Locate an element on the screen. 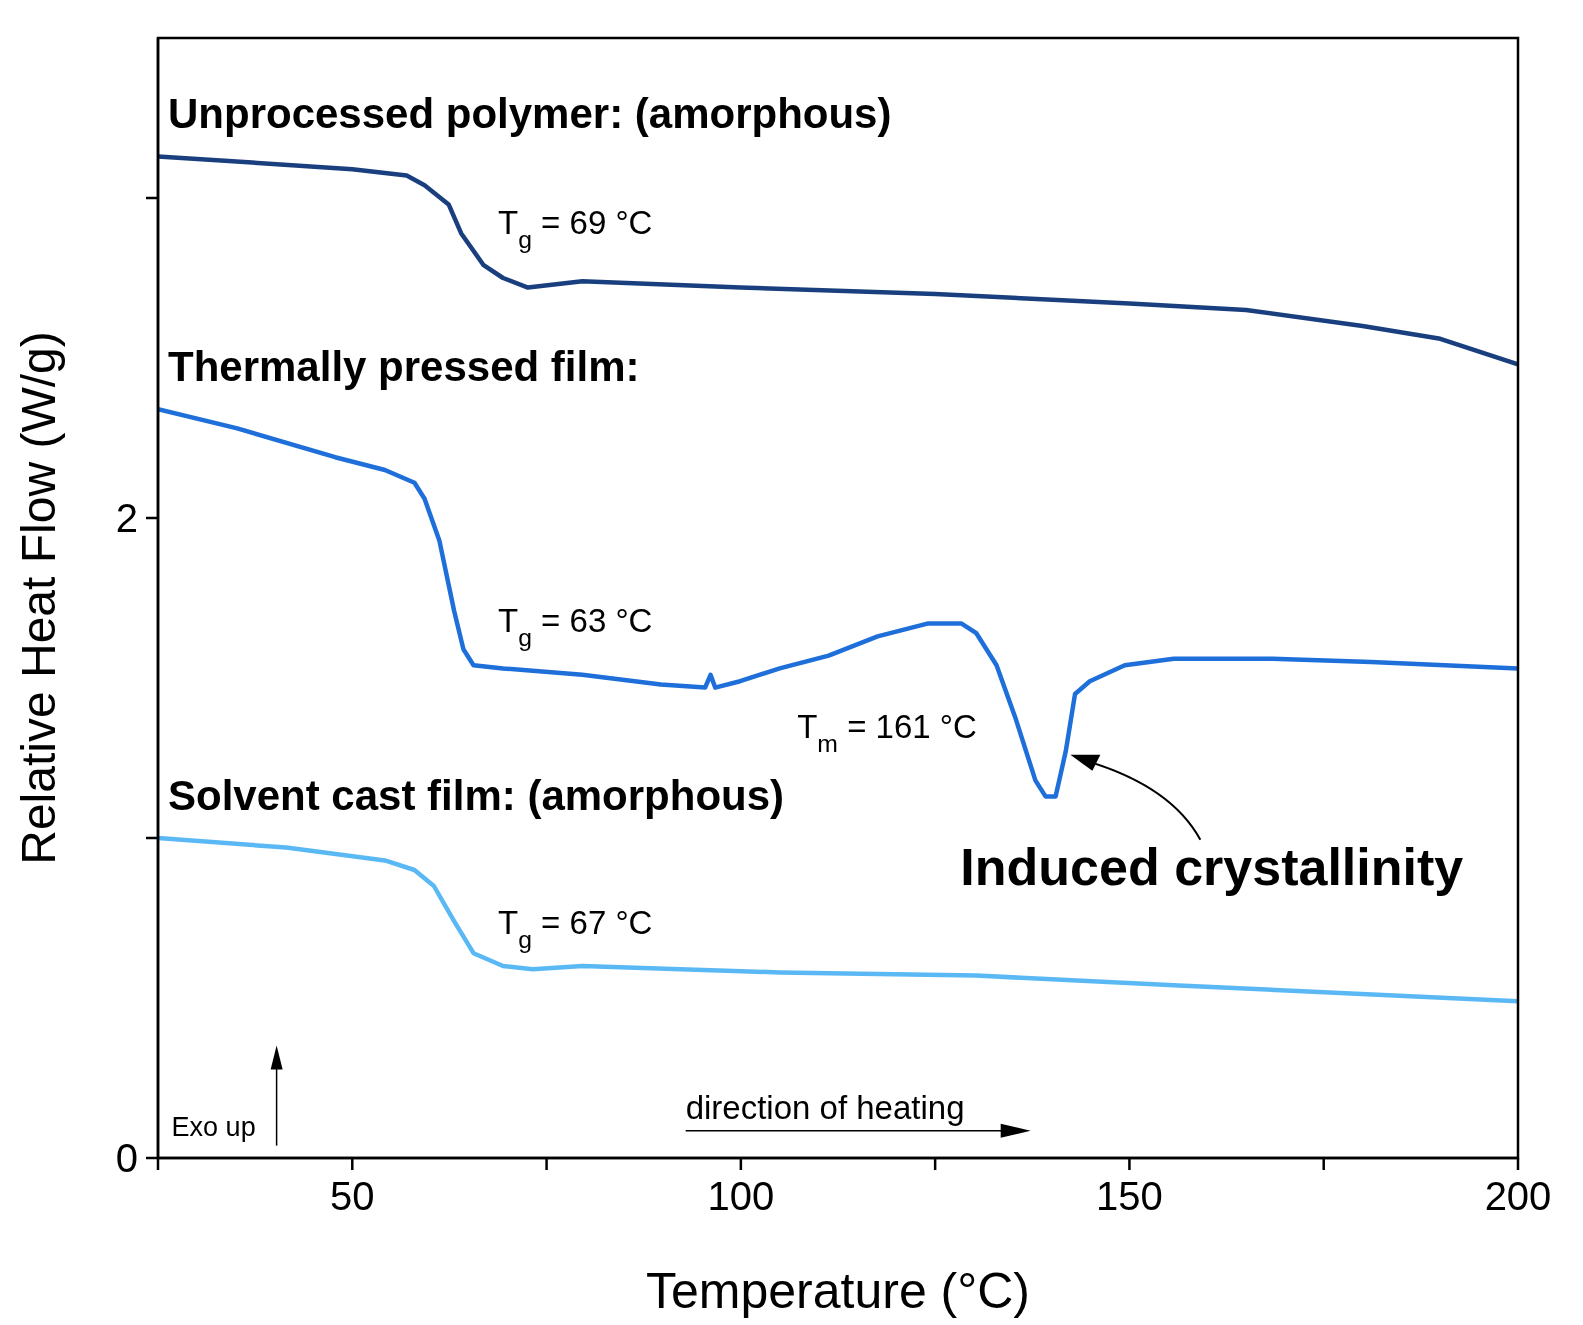  annotation: T$_{m}$ = 161 °C is located at coordinates (887, 732).